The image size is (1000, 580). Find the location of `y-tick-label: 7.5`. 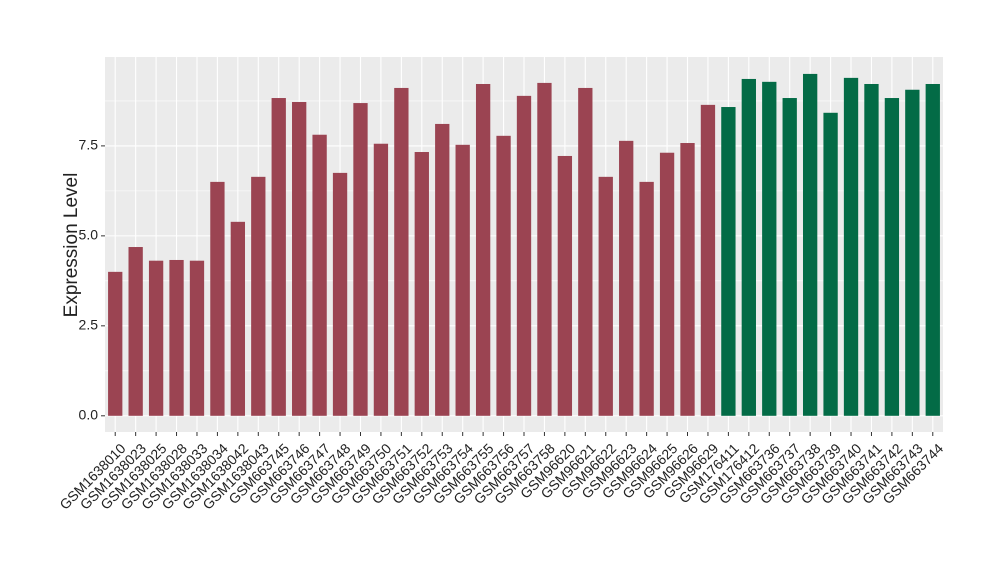

y-tick-label: 7.5 is located at coordinates (89, 145).